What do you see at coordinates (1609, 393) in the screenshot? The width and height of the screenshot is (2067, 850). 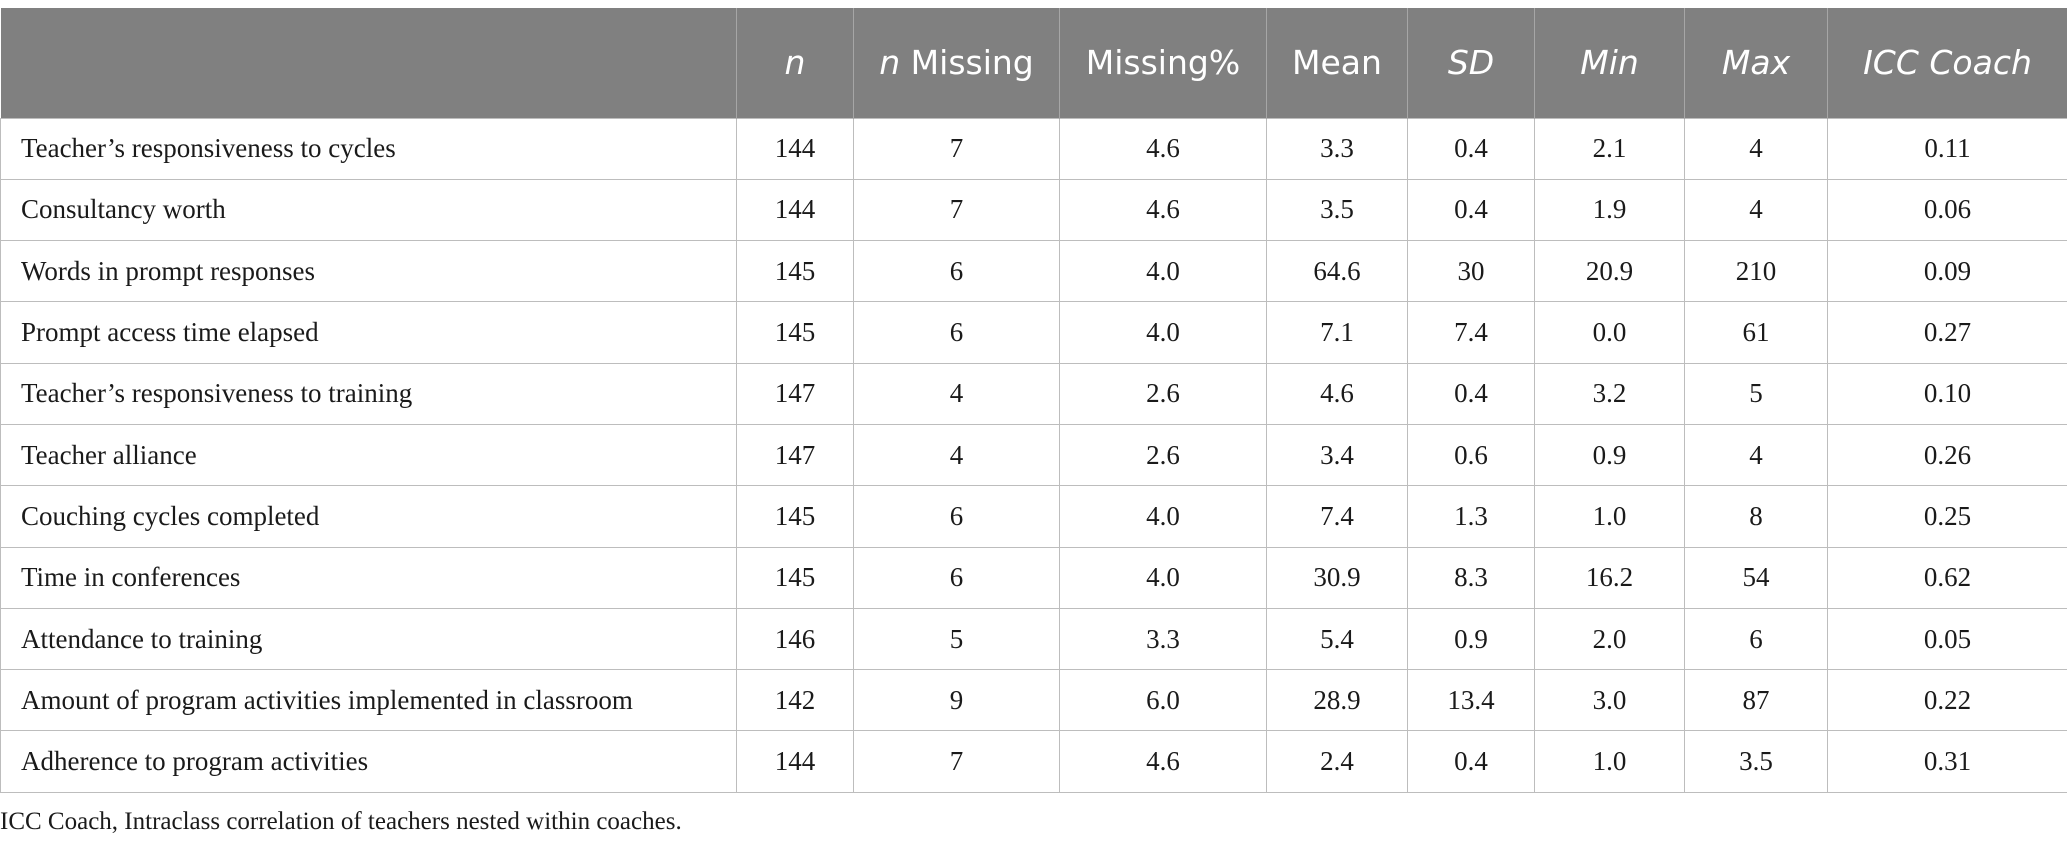 I see `cell-min: 3.2` at bounding box center [1609, 393].